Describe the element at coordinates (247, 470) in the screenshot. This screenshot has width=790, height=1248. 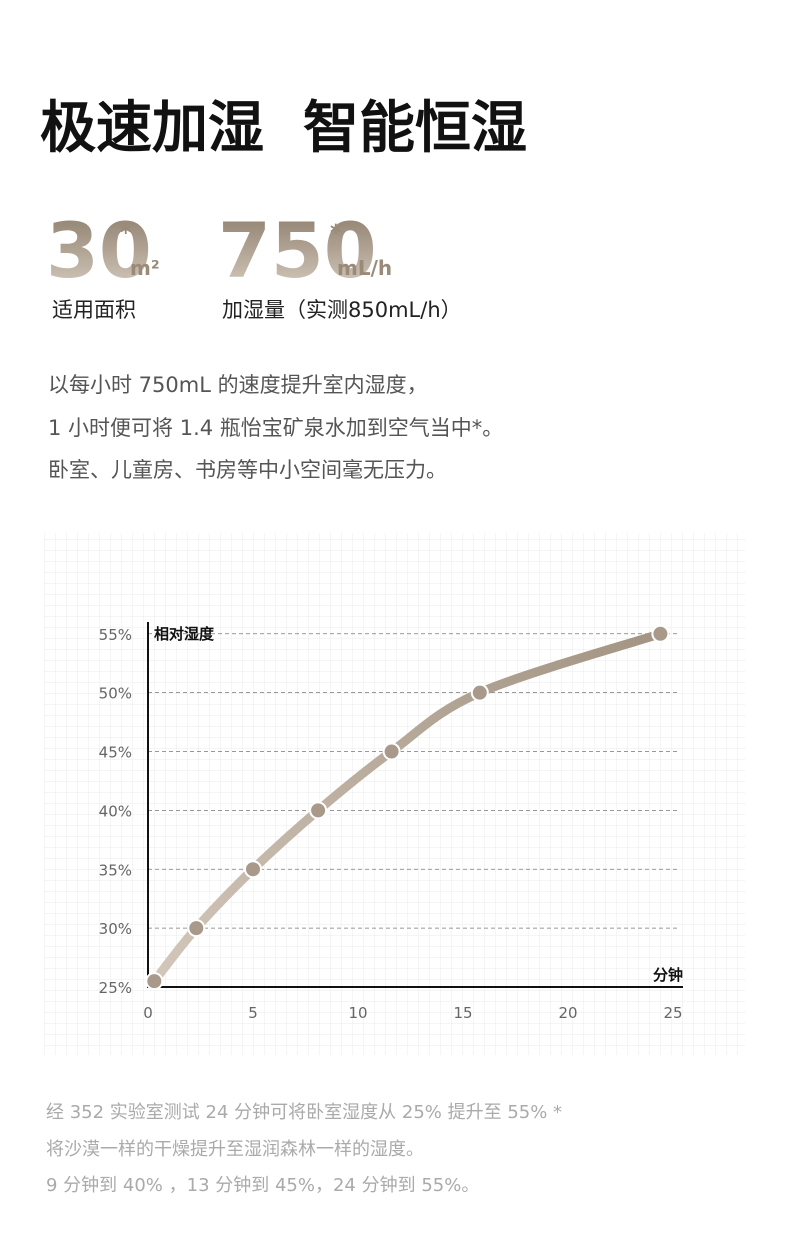
I see `intro-line: 卧室、儿童房、书房等中小空间毫无压力。` at that location.